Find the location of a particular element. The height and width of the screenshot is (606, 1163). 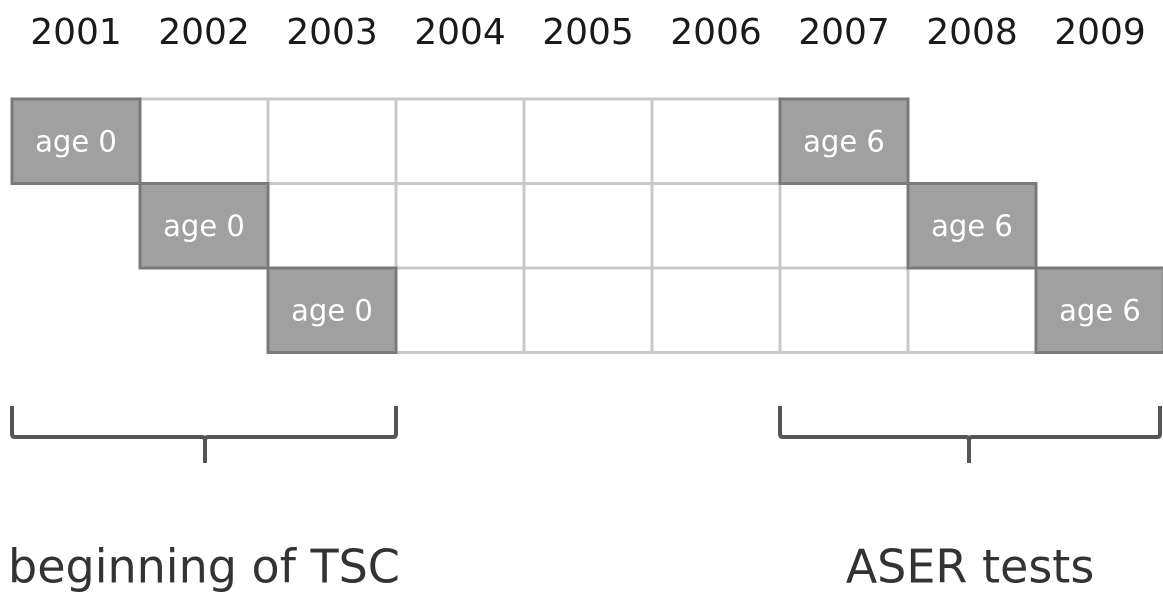

year-label: 2001 is located at coordinates (76, 32).